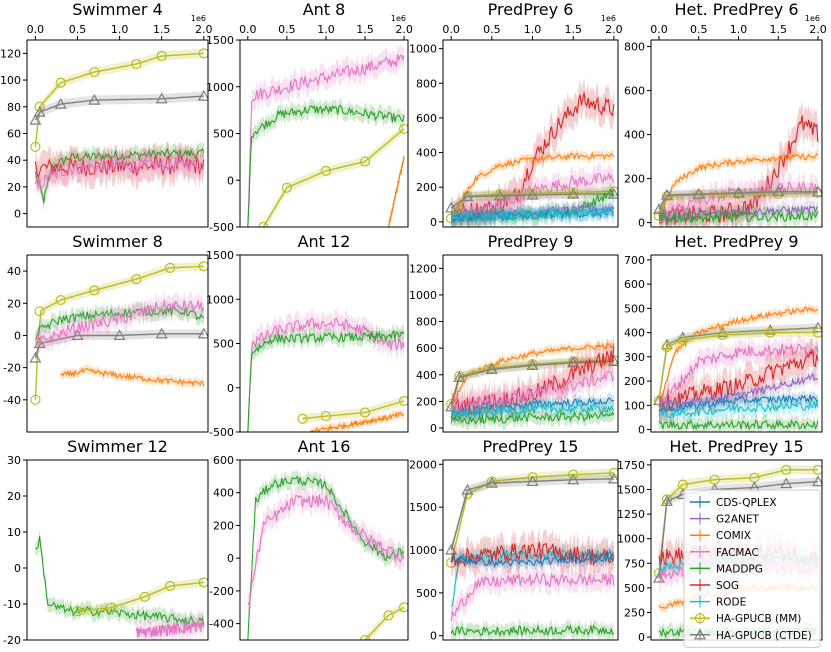  Describe the element at coordinates (631, 465) in the screenshot. I see `y-tick-label: 1750` at that location.